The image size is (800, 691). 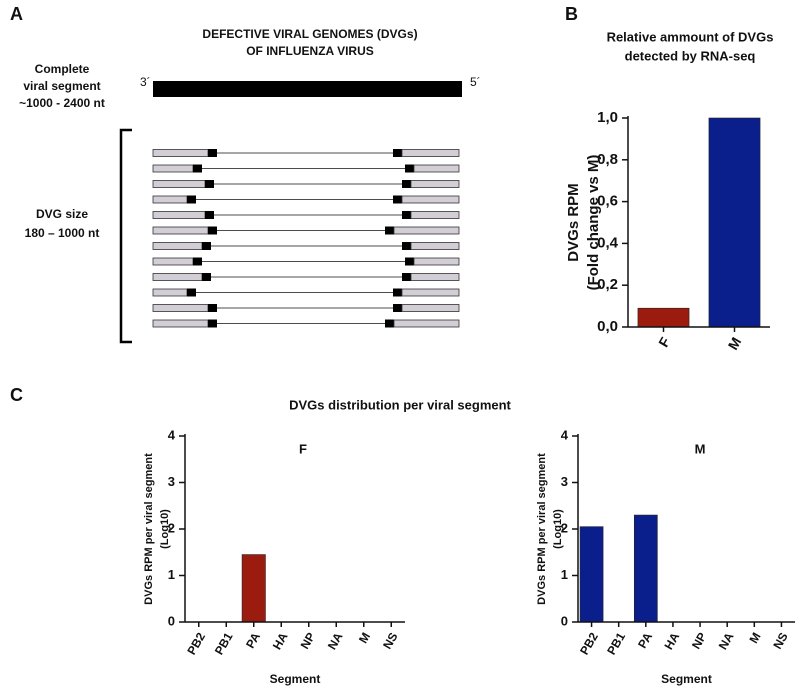 What do you see at coordinates (62, 214) in the screenshot?
I see `dvg-label: DVG size` at bounding box center [62, 214].